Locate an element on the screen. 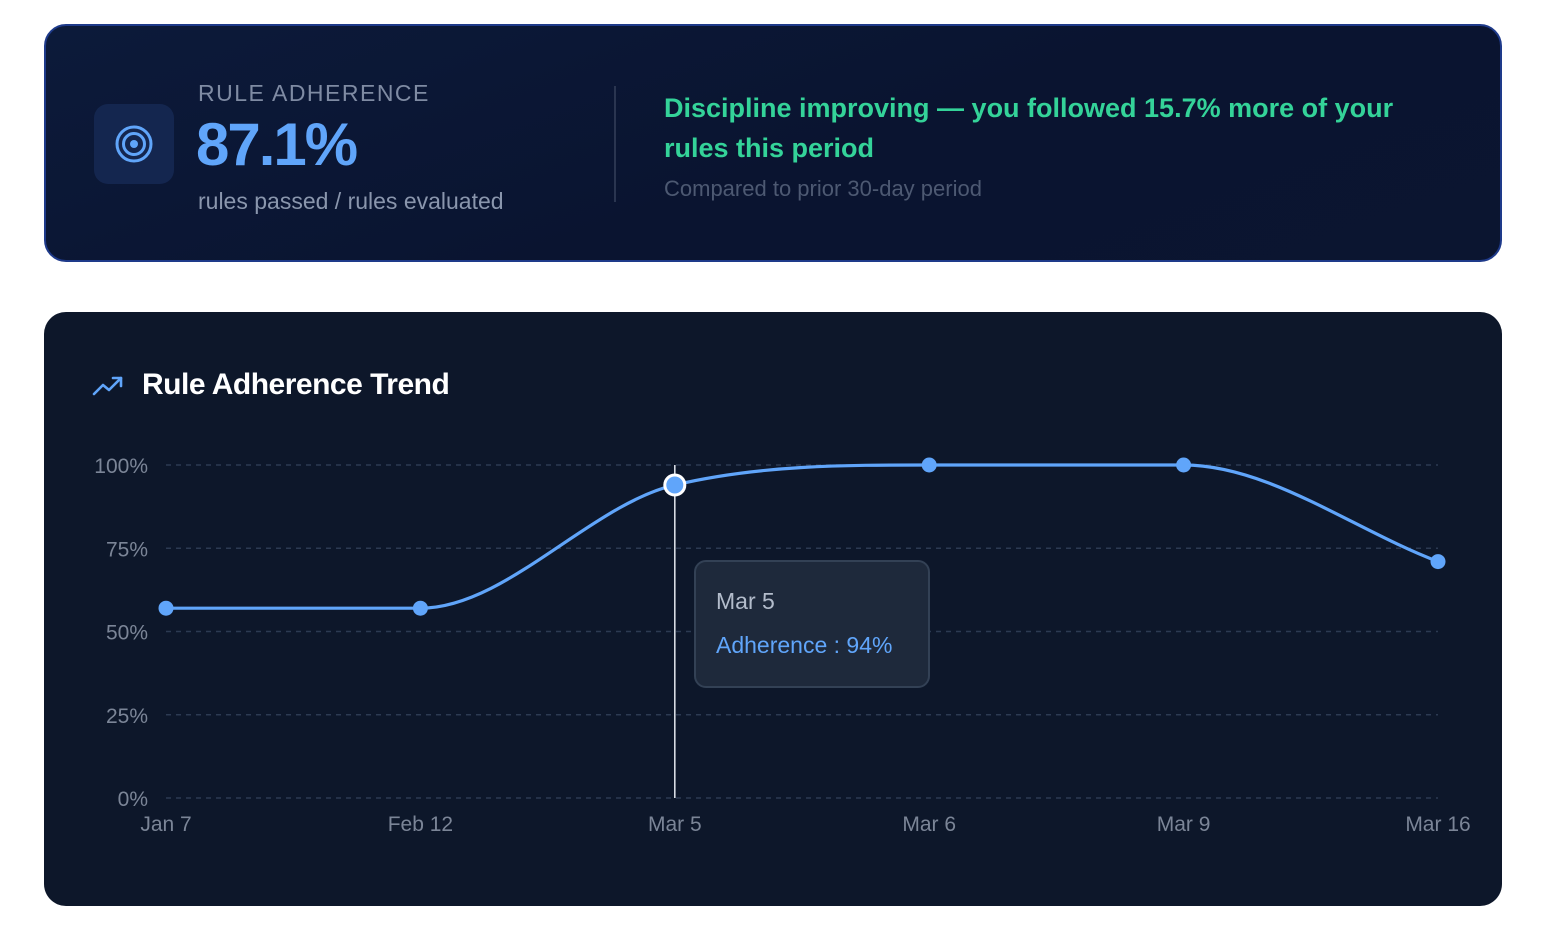 Image resolution: width=1542 pixels, height=938 pixels. y-tick-label: 100% is located at coordinates (121, 466).